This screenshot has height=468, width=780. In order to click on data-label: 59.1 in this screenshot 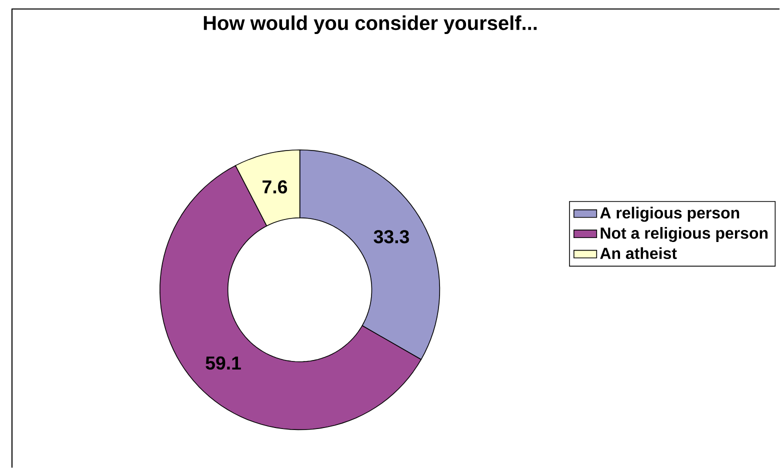, I will do `click(223, 363)`.